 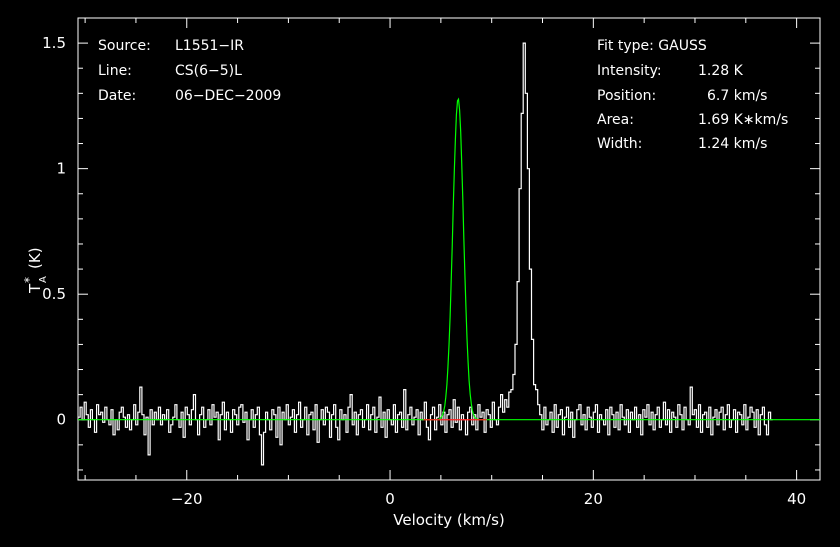 I want to click on y-tick-label: 0, so click(x=61, y=420).